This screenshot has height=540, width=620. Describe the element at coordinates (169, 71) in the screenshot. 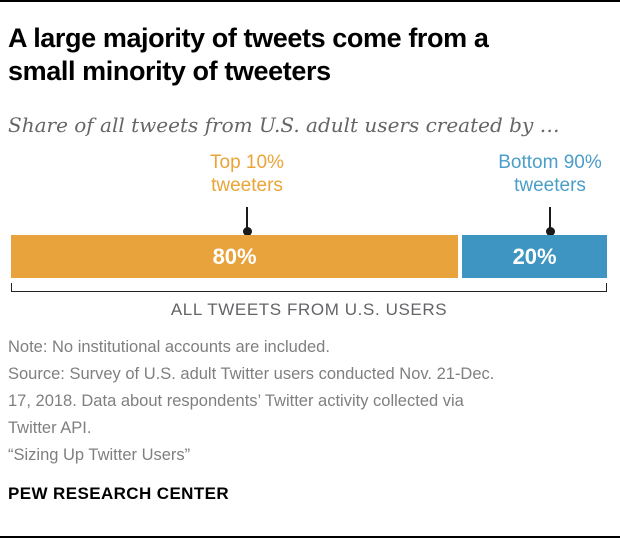

I see `chart-title-line2: small minority of tweeters` at that location.